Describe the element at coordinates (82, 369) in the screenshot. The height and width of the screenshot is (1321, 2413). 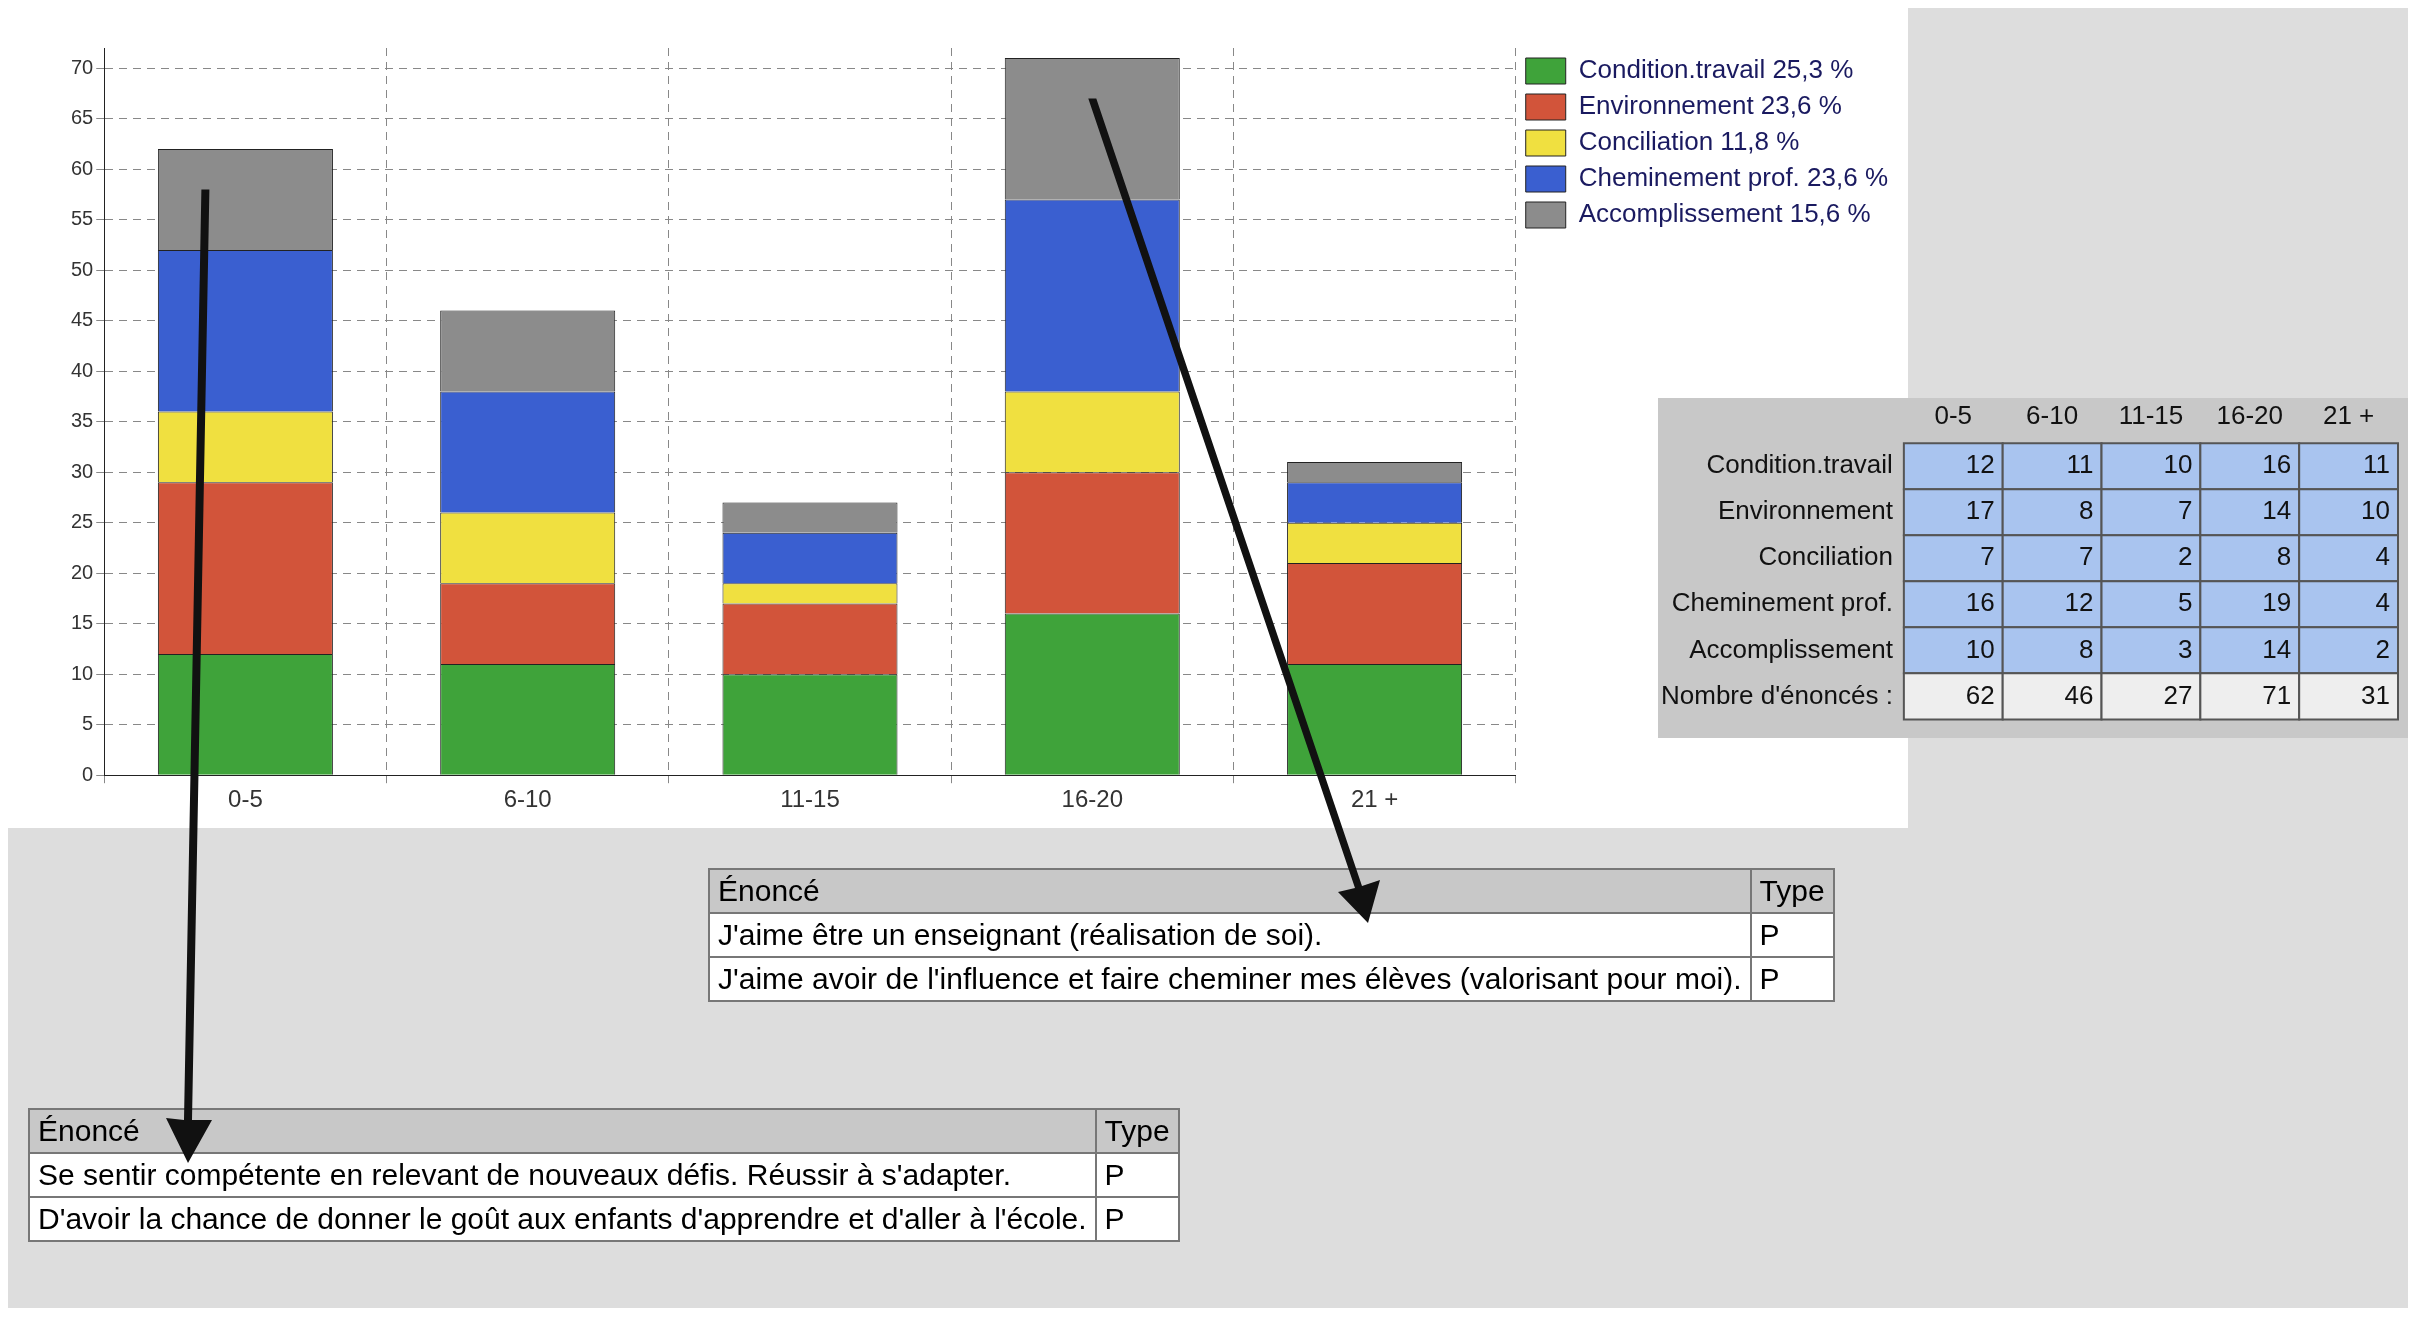
I see `y-tick-label: 40` at that location.